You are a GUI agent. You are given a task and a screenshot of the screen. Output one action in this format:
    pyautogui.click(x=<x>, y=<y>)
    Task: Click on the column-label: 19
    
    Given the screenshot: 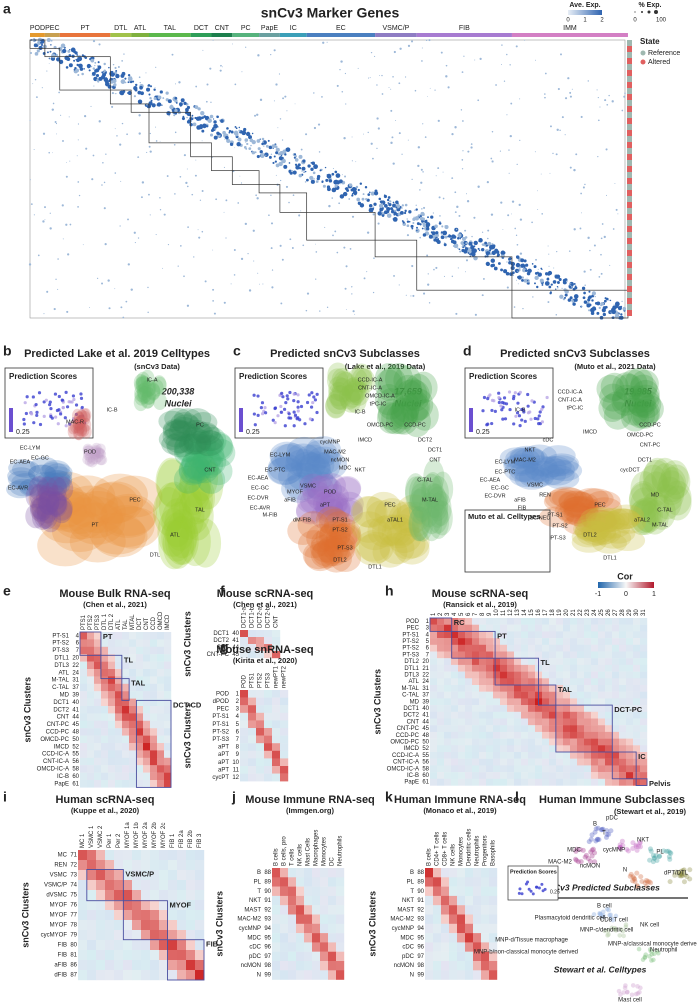 What is the action you would take?
    pyautogui.click(x=560, y=612)
    